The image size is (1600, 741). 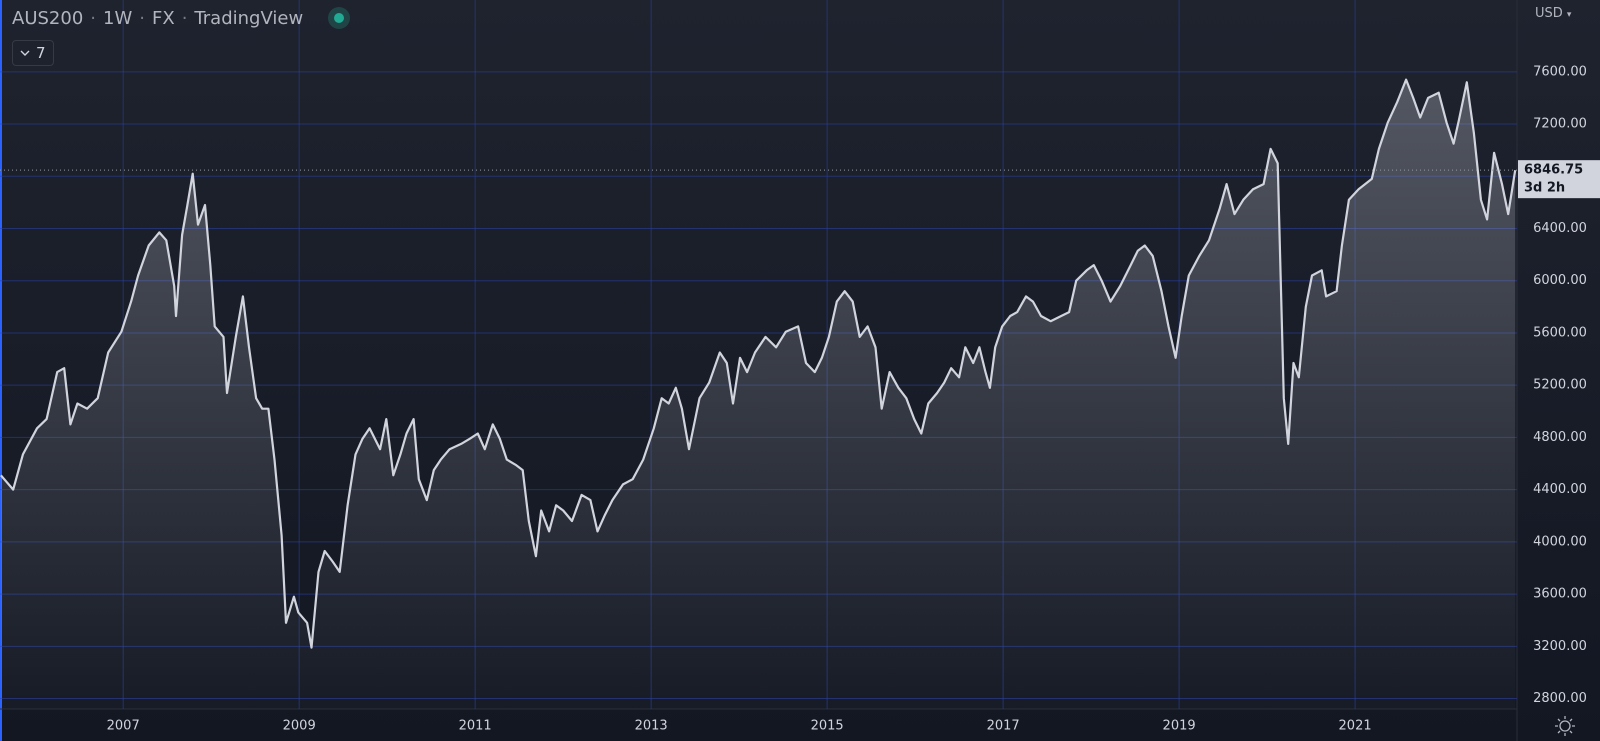 I want to click on market-status, so click(x=339, y=18).